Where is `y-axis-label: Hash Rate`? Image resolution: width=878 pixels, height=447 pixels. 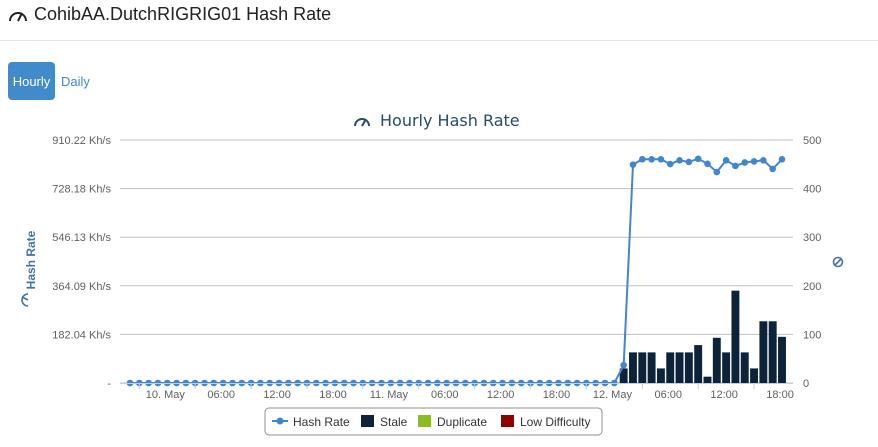 y-axis-label: Hash Rate is located at coordinates (29, 268).